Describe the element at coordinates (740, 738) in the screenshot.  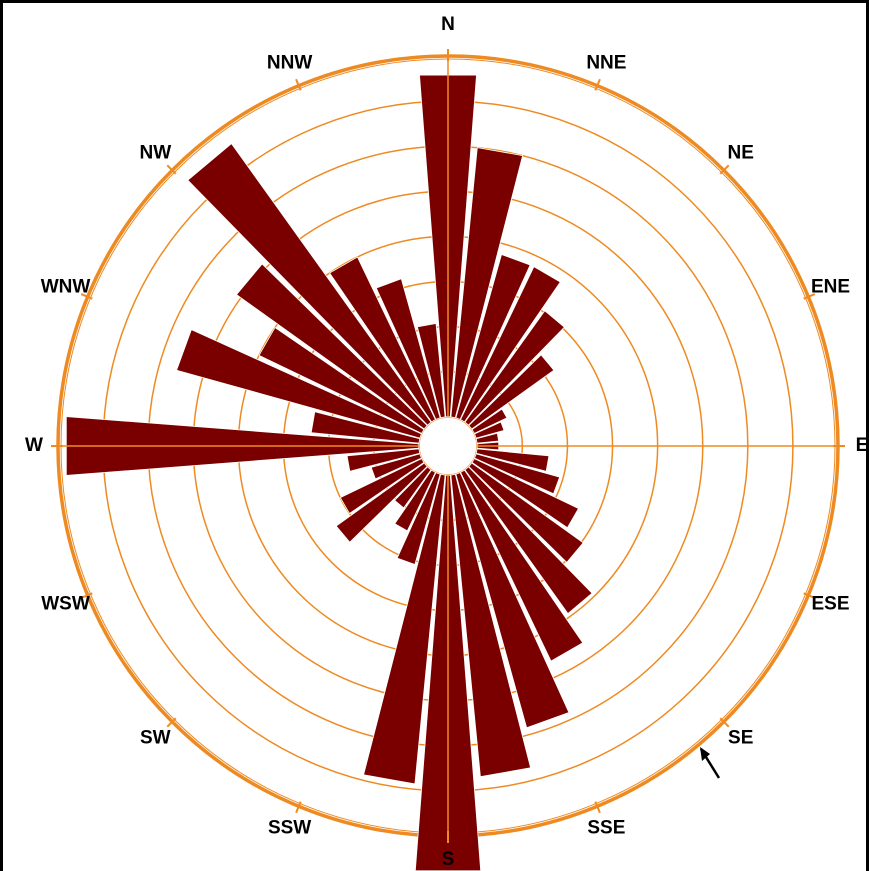
I see `compass-label-se: SE` at that location.